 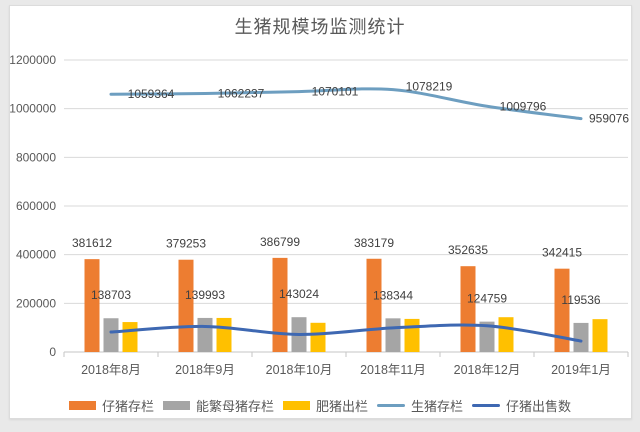 I want to click on legend-item-仔猪出售数: 仔猪出售数, so click(x=521, y=405).